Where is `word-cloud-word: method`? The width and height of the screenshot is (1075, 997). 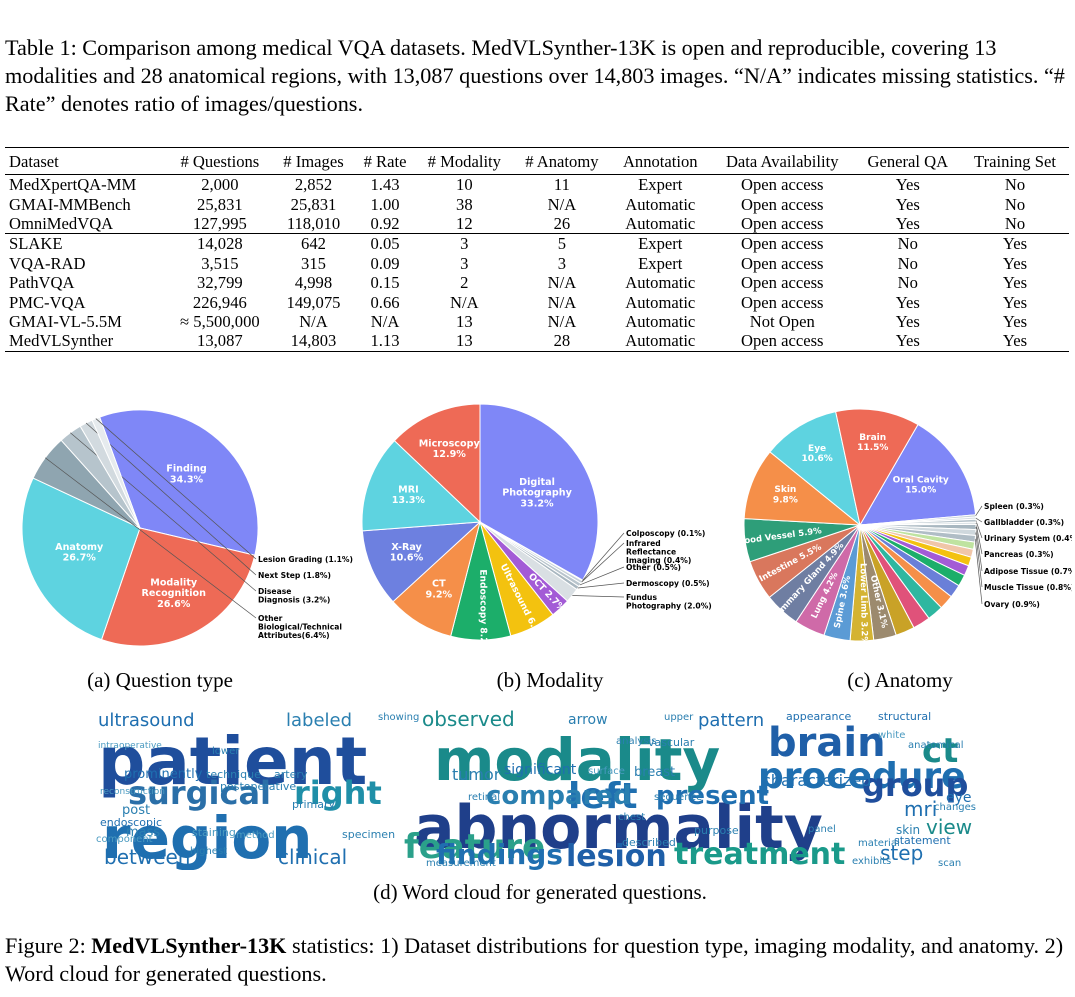
word-cloud-word: method is located at coordinates (255, 835).